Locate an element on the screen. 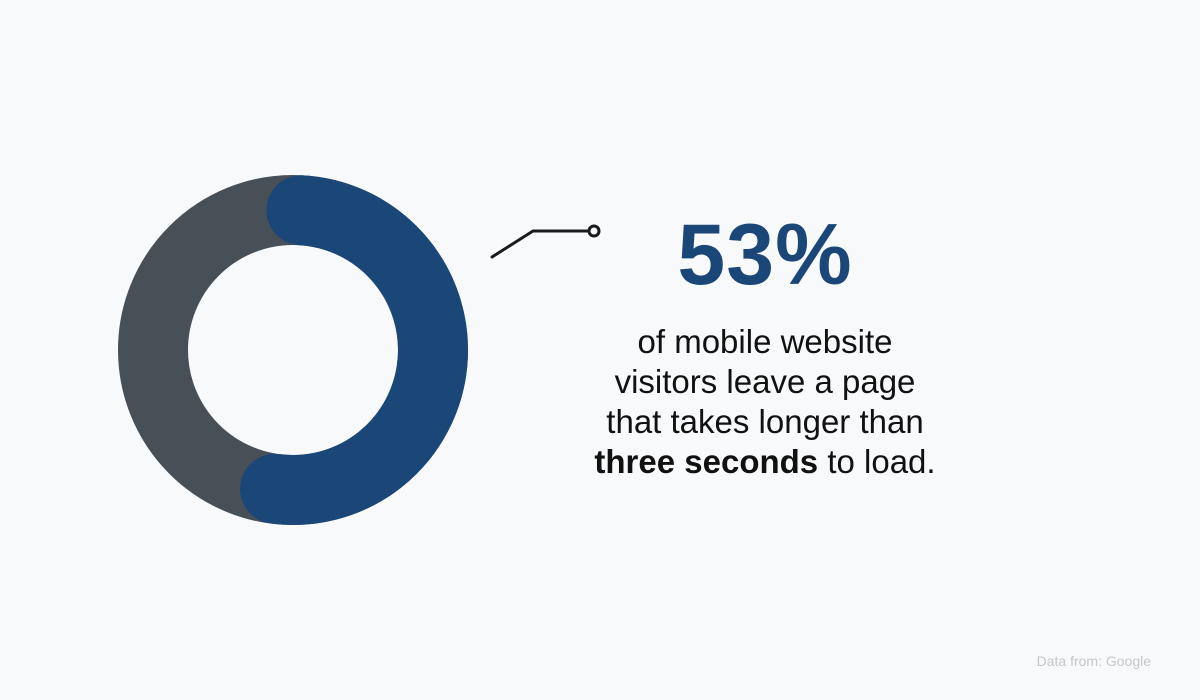  source-note: Data from: Google is located at coordinates (1093, 661).